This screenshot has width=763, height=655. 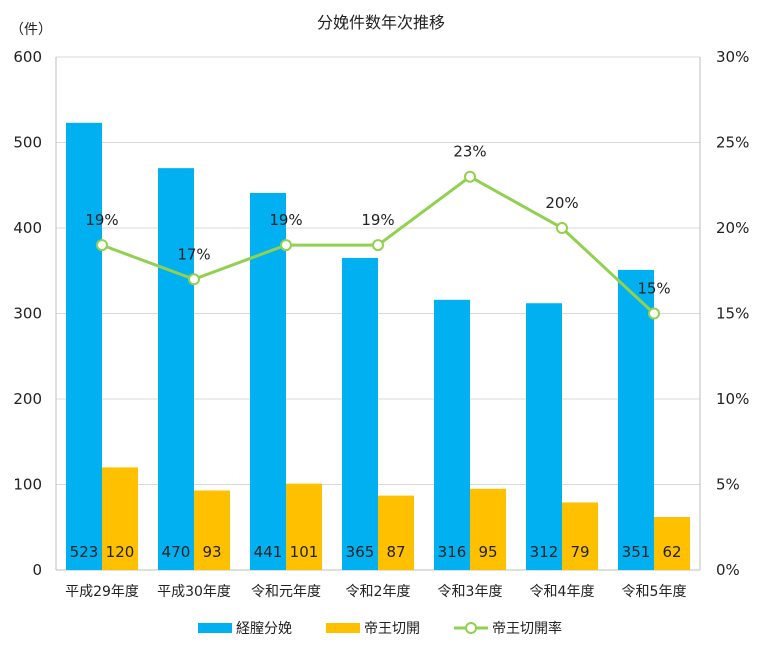 What do you see at coordinates (264, 628) in the screenshot?
I see `legend-label: 経膣分娩` at bounding box center [264, 628].